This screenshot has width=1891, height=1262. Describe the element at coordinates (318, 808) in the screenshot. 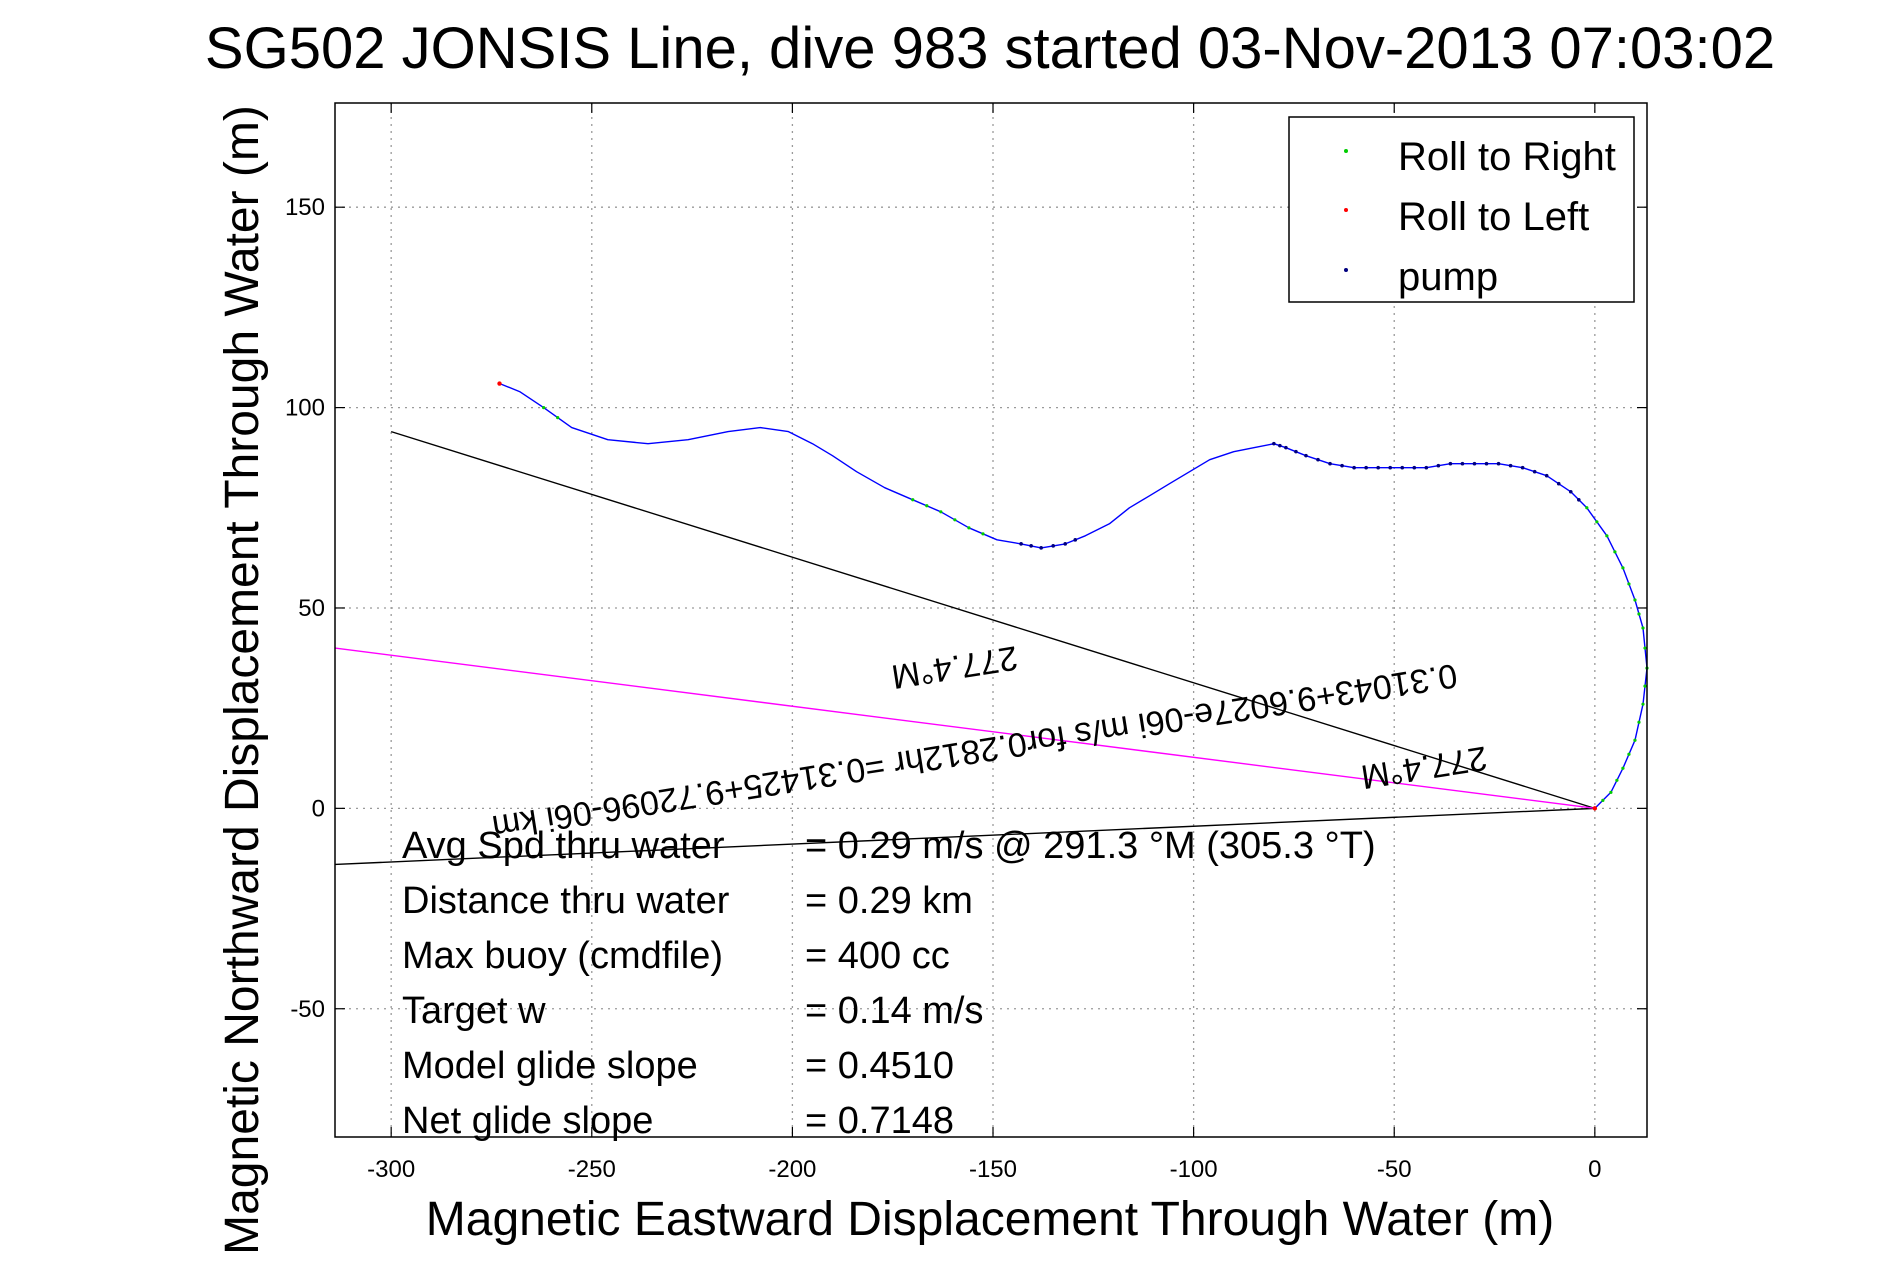

I see `y-tick-label: 0` at that location.